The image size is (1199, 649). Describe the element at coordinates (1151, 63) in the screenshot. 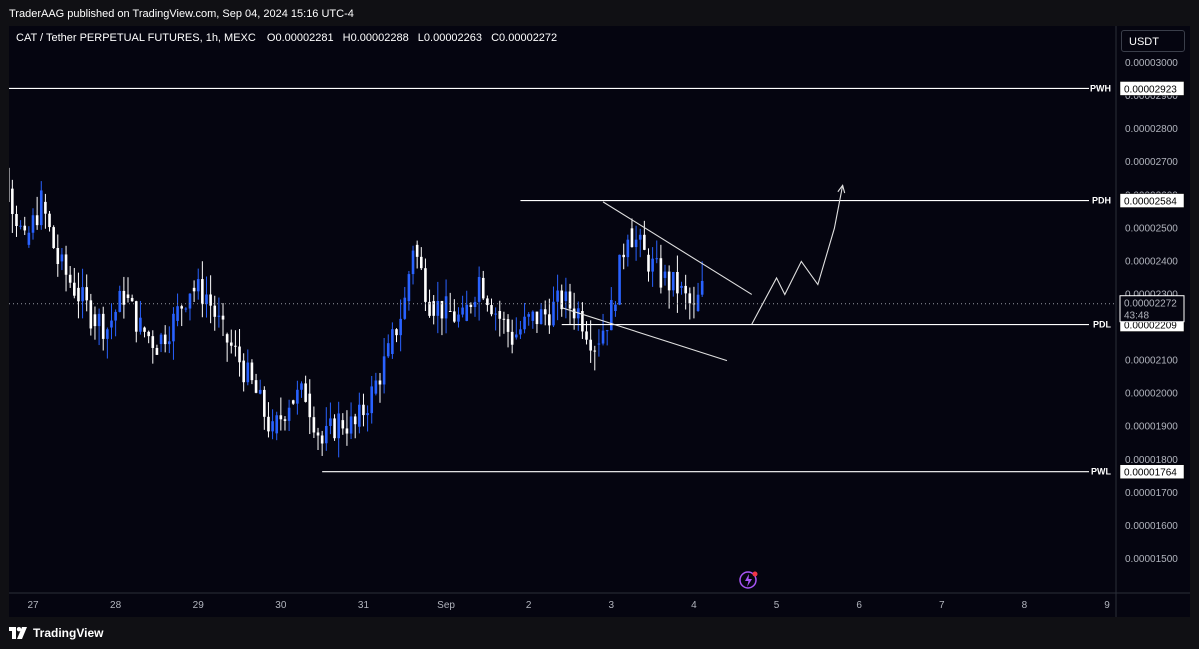

I see `price-tick-label: 0.00003000` at that location.